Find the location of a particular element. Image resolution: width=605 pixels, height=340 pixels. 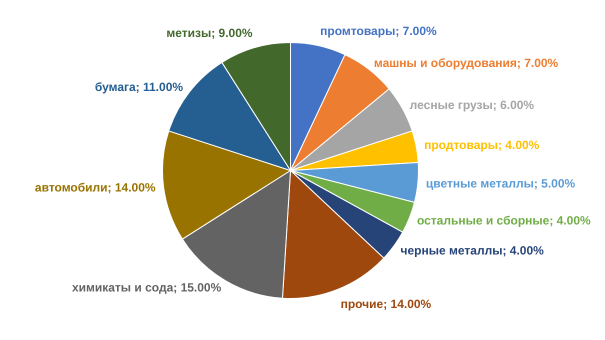

slice-label: остальные и сборные; 4.00% is located at coordinates (504, 221).